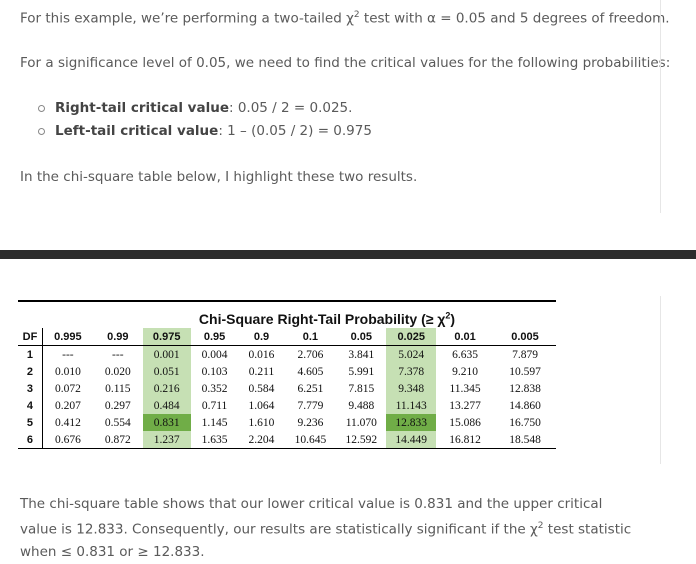  Describe the element at coordinates (30, 440) in the screenshot. I see `df-cell: 6` at that location.